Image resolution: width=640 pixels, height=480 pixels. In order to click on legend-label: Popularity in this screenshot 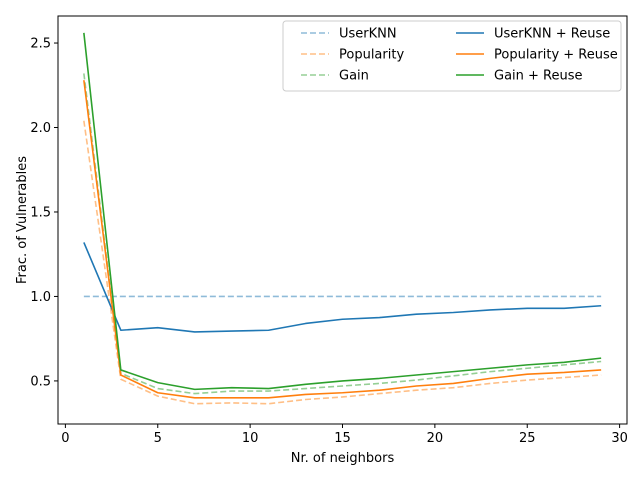, I will do `click(371, 55)`.